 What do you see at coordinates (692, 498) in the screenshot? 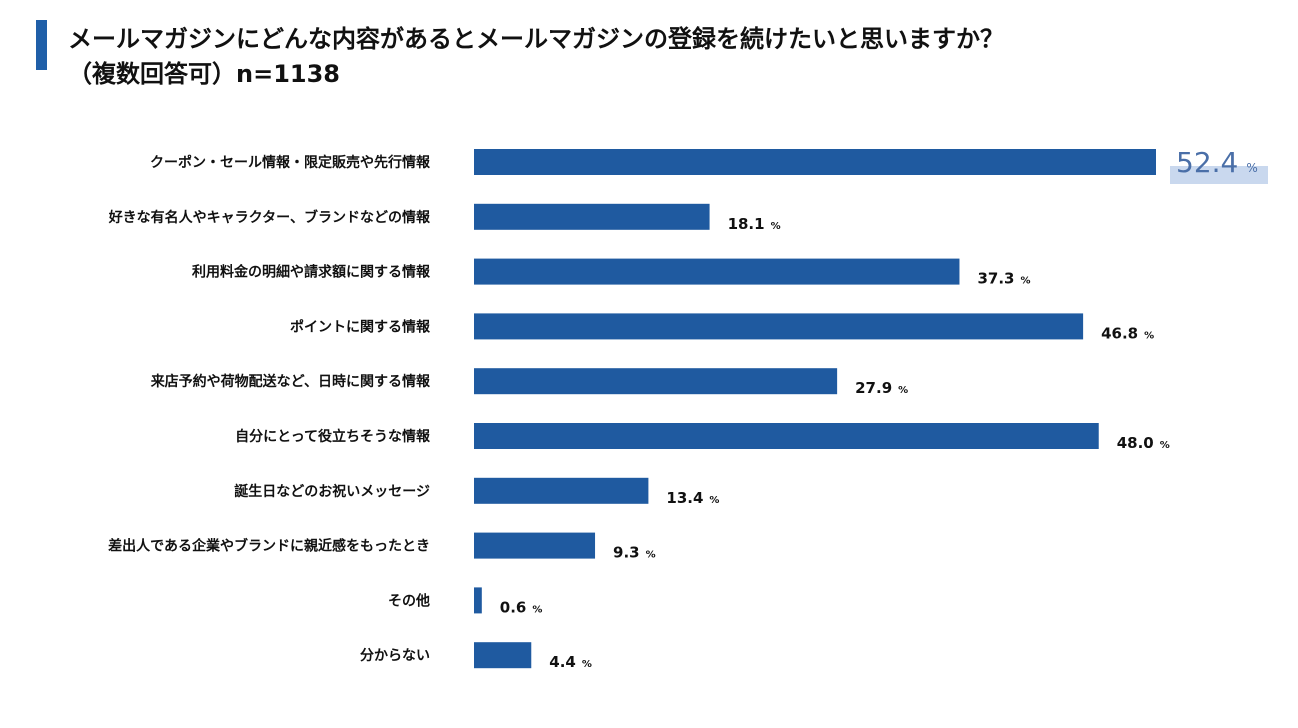
I see `value-label: 13.4%` at bounding box center [692, 498].